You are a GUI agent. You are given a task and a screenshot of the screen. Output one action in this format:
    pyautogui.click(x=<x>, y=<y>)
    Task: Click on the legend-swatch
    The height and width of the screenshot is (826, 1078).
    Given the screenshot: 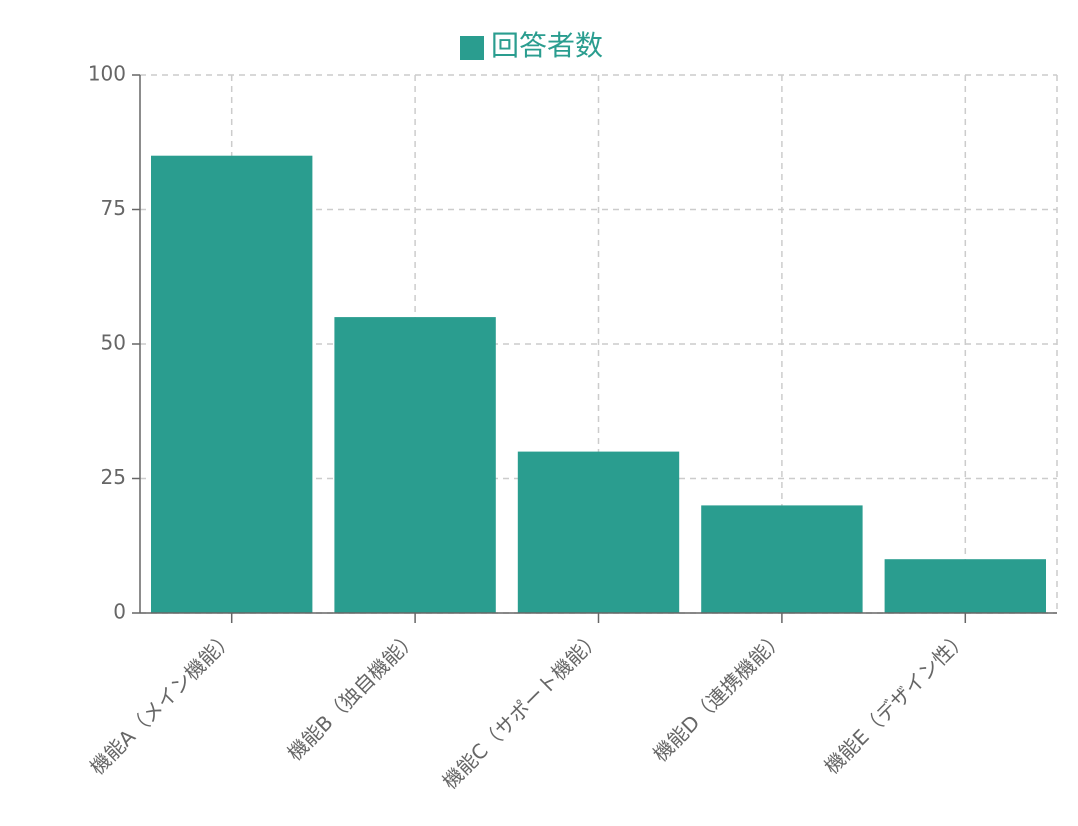 What is the action you would take?
    pyautogui.click(x=472, y=48)
    